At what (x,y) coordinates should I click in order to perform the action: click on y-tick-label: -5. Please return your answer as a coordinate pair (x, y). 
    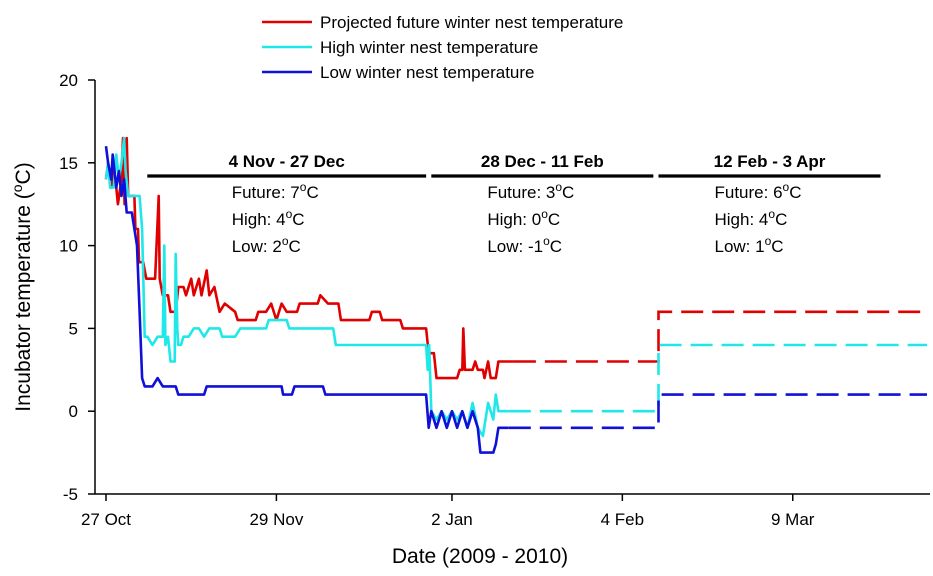
    Looking at the image, I should click on (70, 494).